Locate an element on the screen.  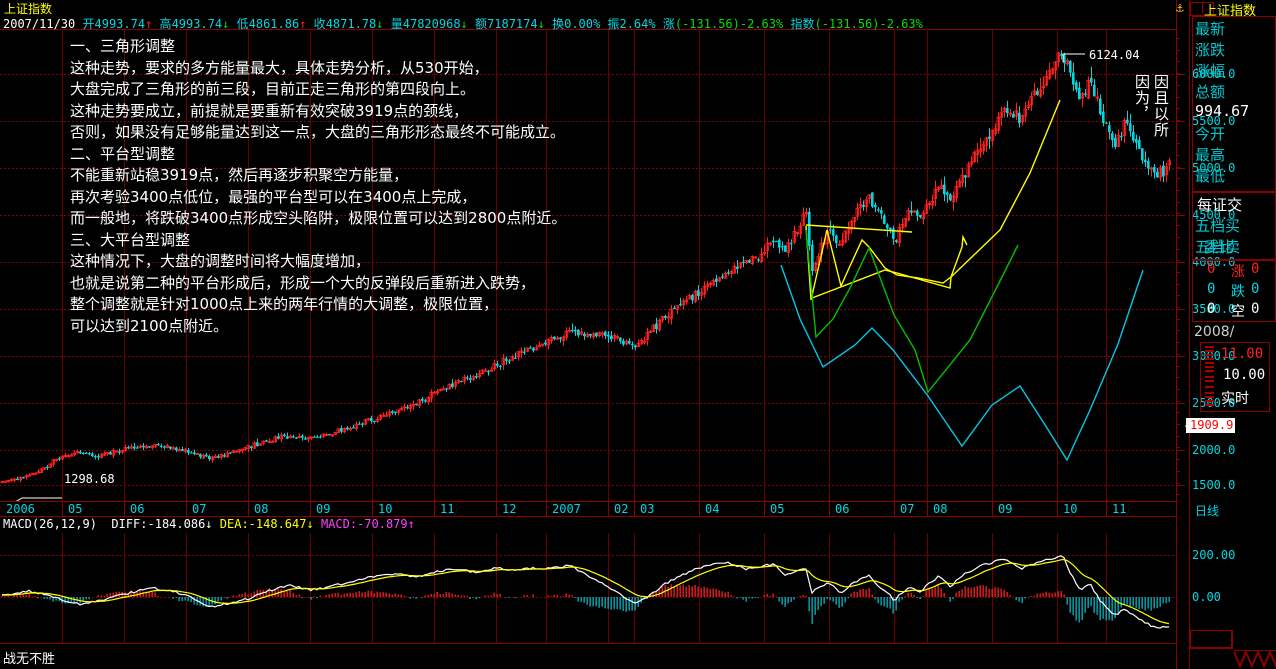
sidebar-mini-panel: 11.00 10.00 实时 is located at coordinates (1235, 377).